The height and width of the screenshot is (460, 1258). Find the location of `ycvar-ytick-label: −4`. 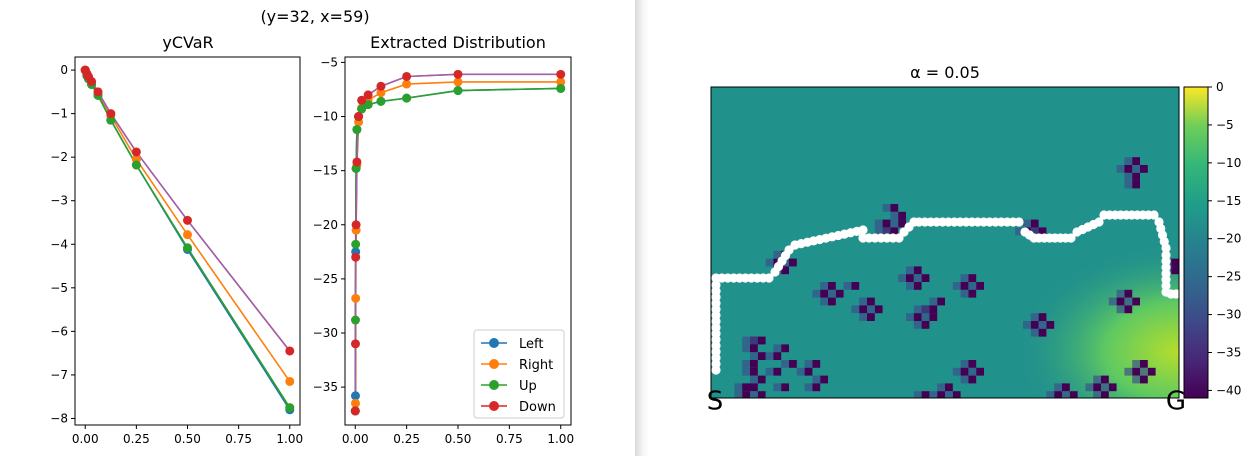

ycvar-ytick-label: −4 is located at coordinates (59, 244).